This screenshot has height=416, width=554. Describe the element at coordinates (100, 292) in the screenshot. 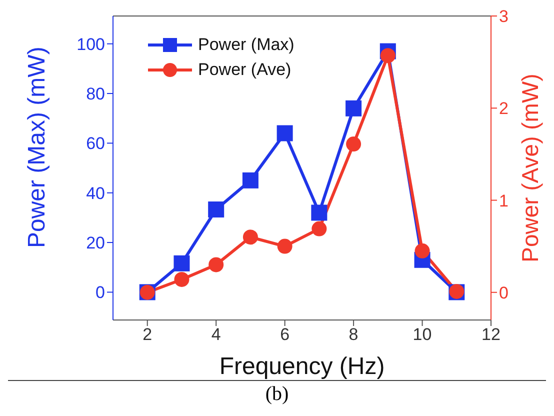

I see `y-tick-label: 0` at that location.